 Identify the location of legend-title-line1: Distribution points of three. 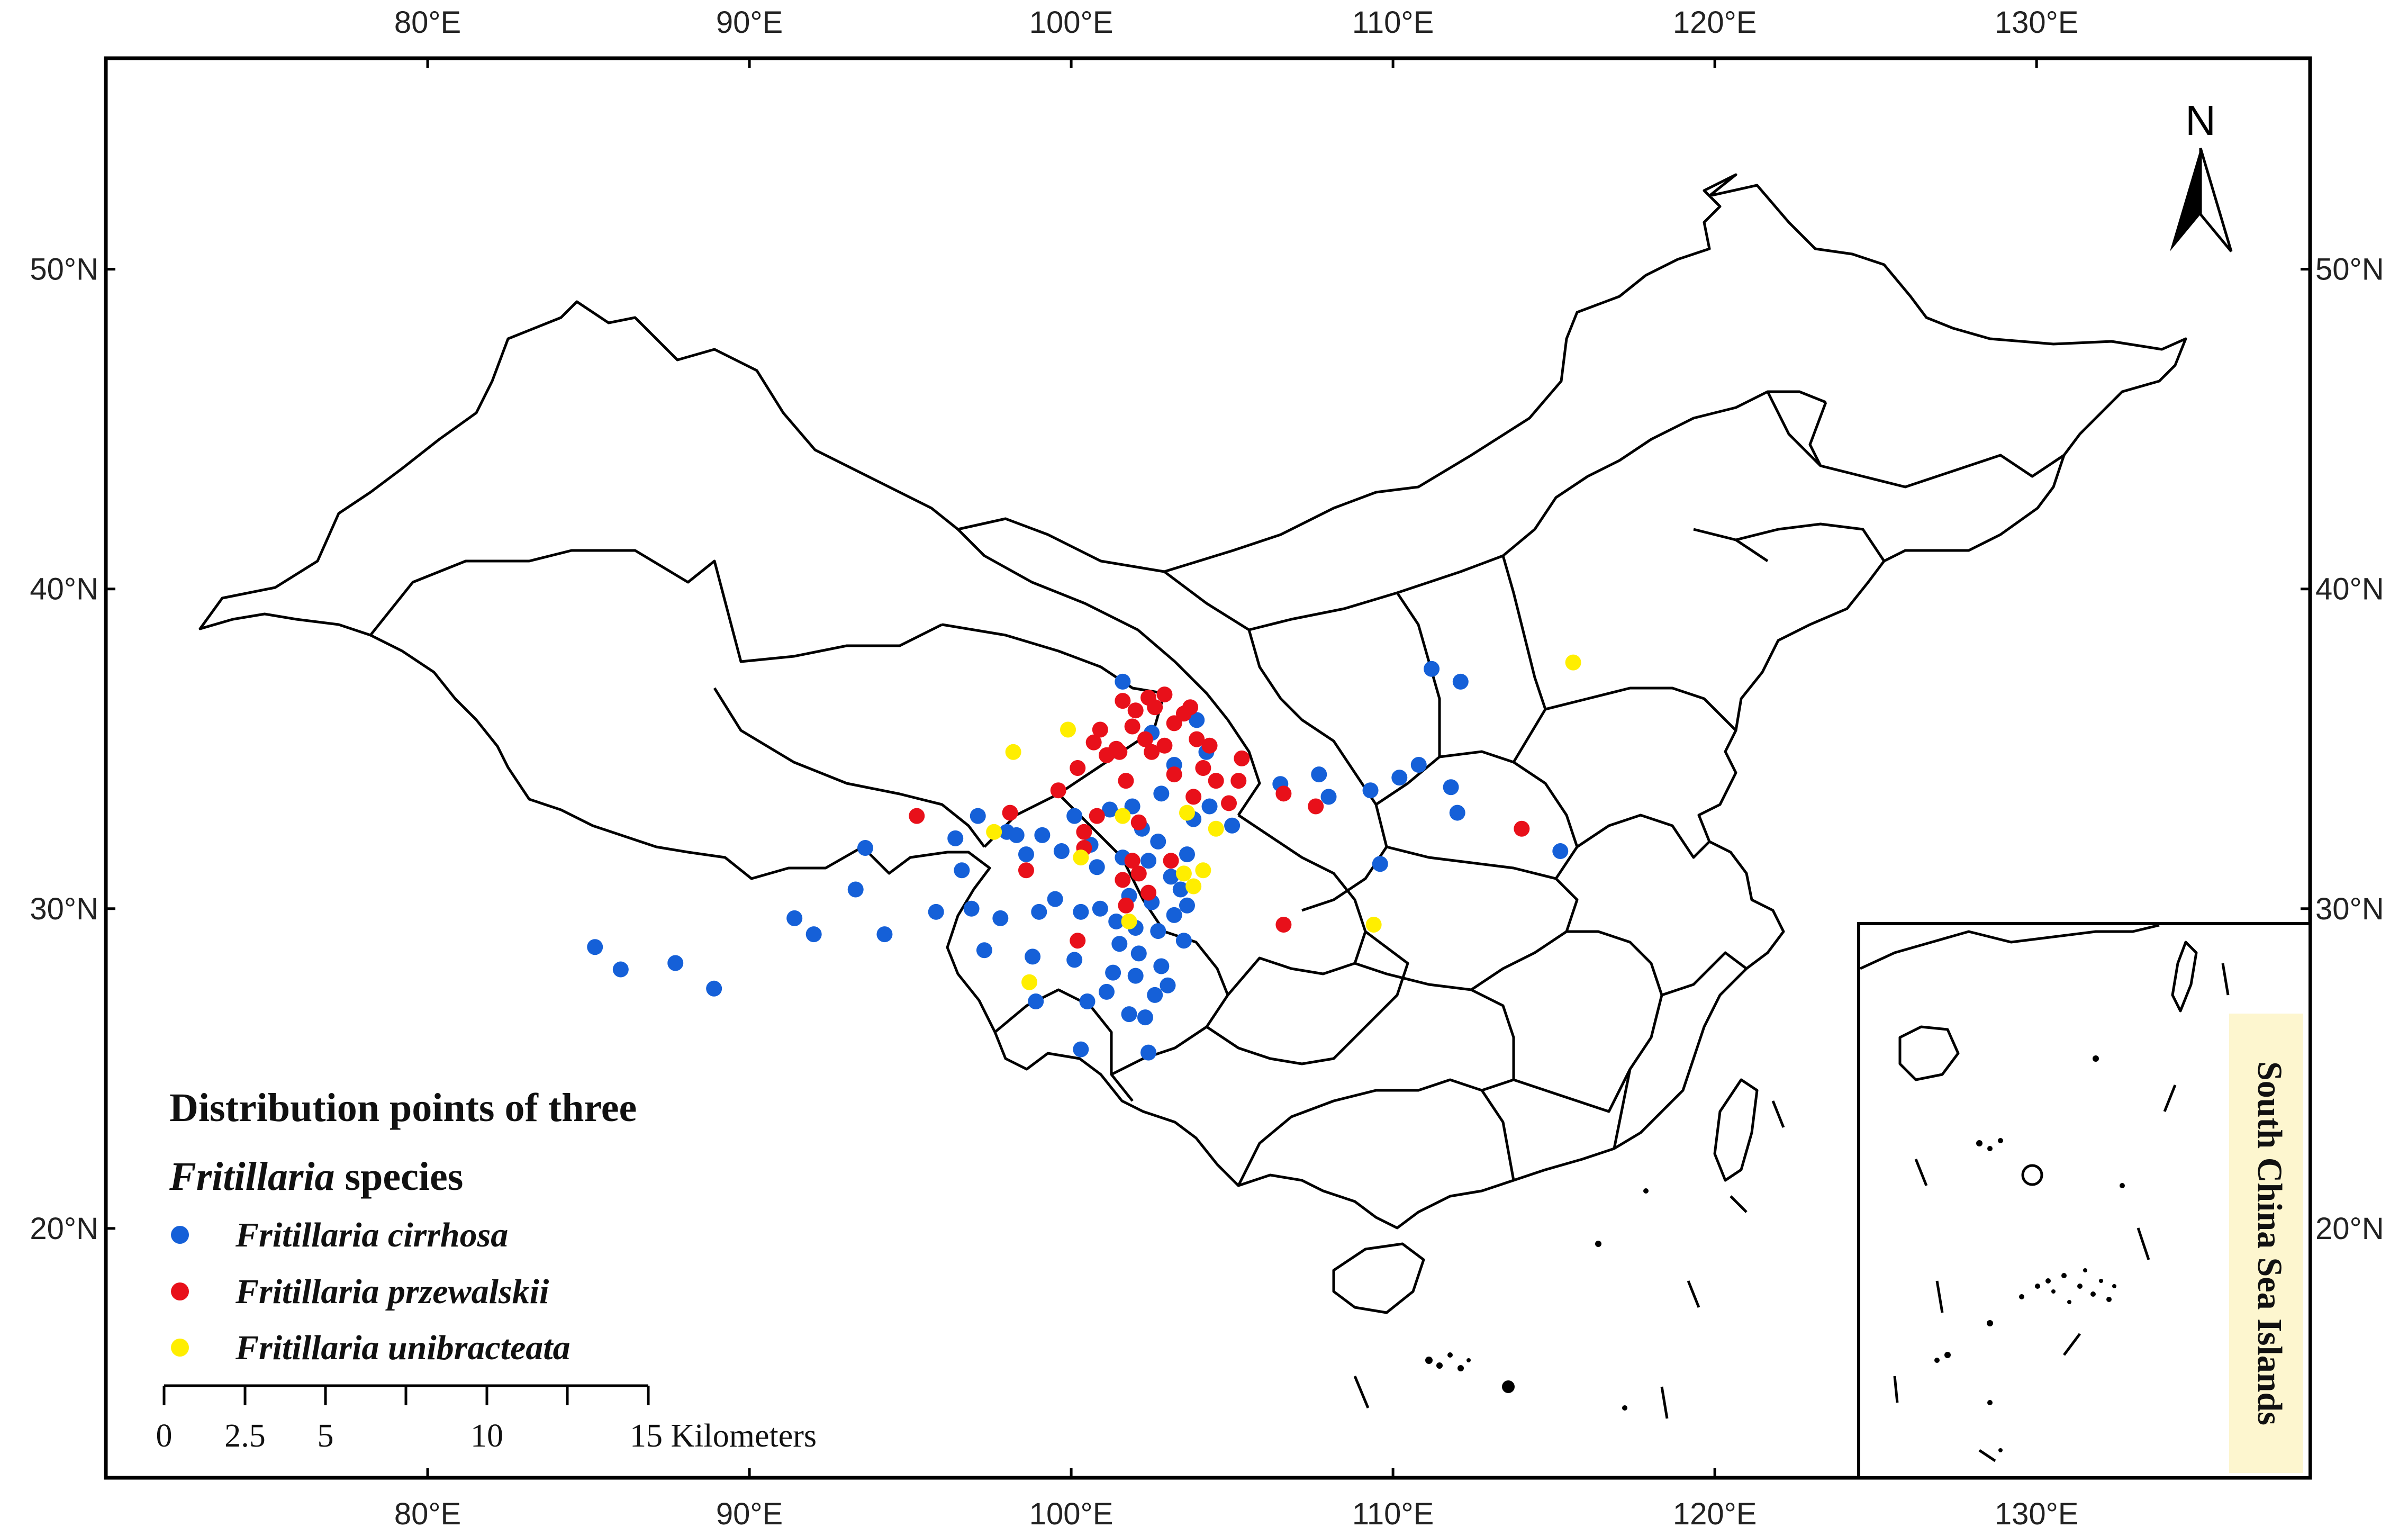
(403, 1108).